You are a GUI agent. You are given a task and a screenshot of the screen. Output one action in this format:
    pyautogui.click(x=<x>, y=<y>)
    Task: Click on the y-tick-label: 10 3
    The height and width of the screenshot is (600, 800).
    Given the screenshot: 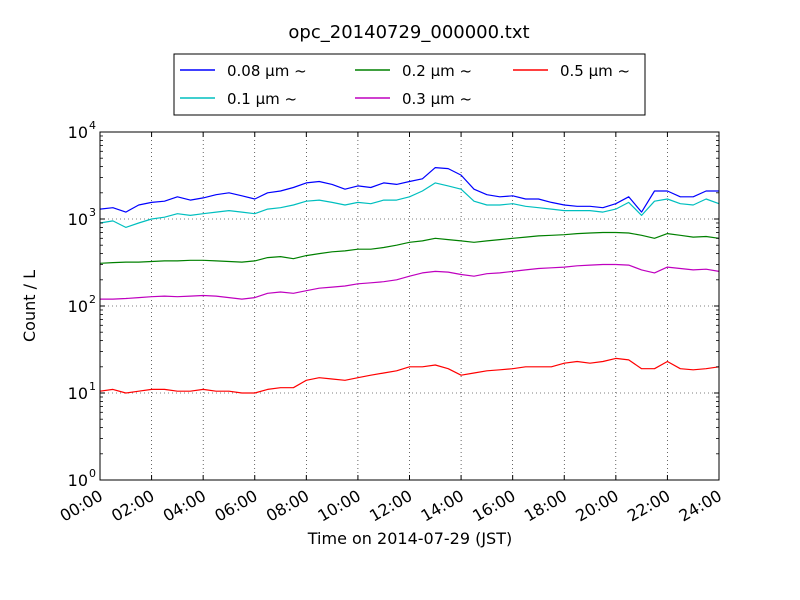 What is the action you would take?
    pyautogui.click(x=82, y=217)
    